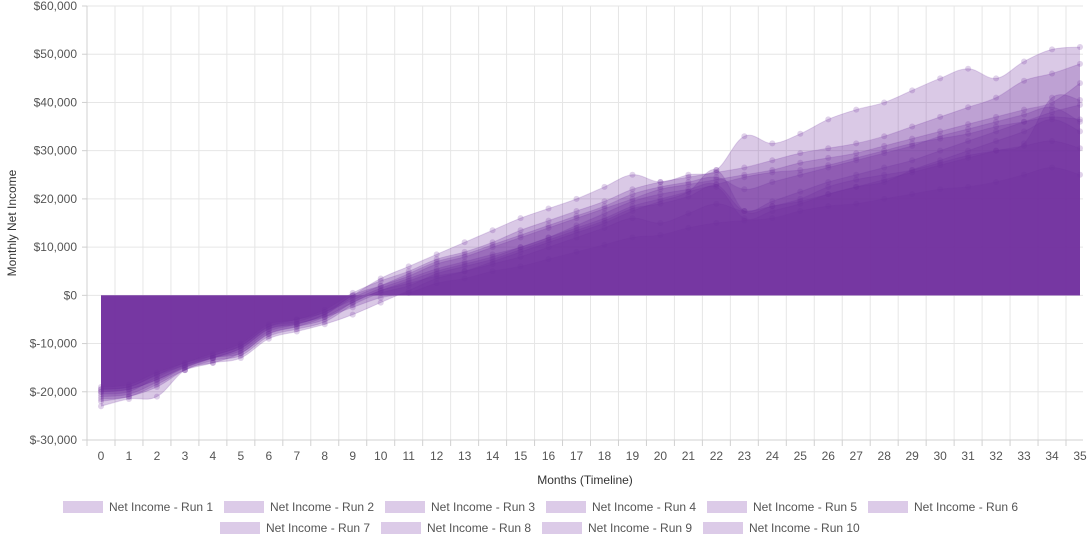 This screenshot has width=1091, height=545. I want to click on legend-item-run-10: Net Income - Run 10, so click(781, 528).